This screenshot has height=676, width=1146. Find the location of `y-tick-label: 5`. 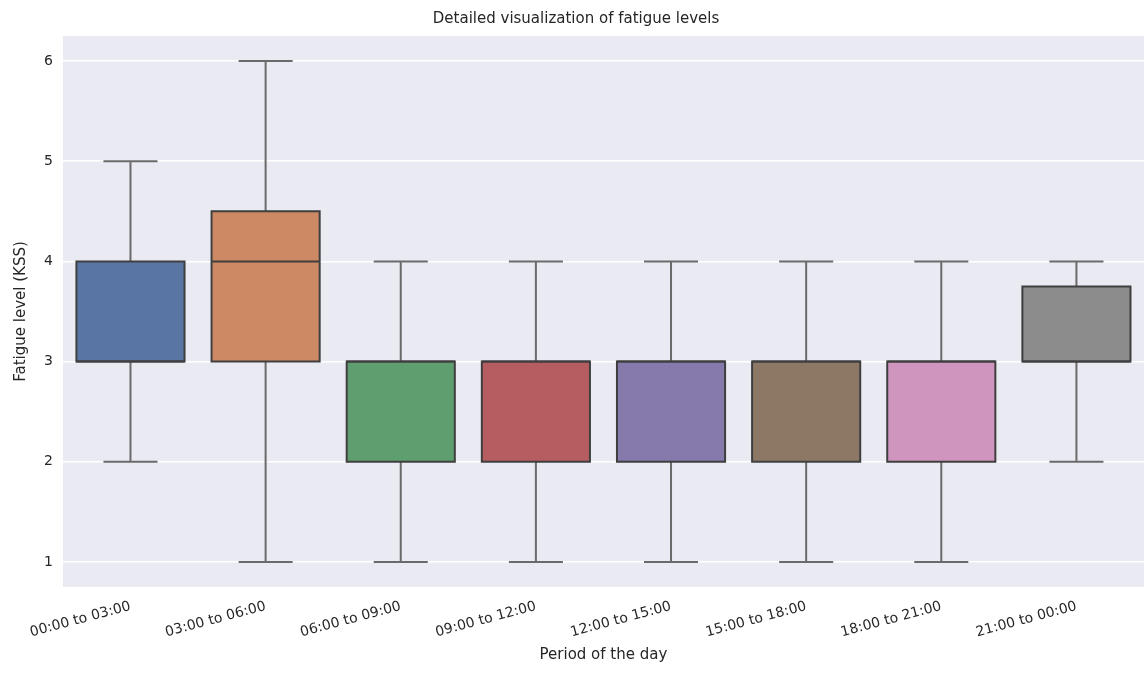

y-tick-label: 5 is located at coordinates (48, 159).